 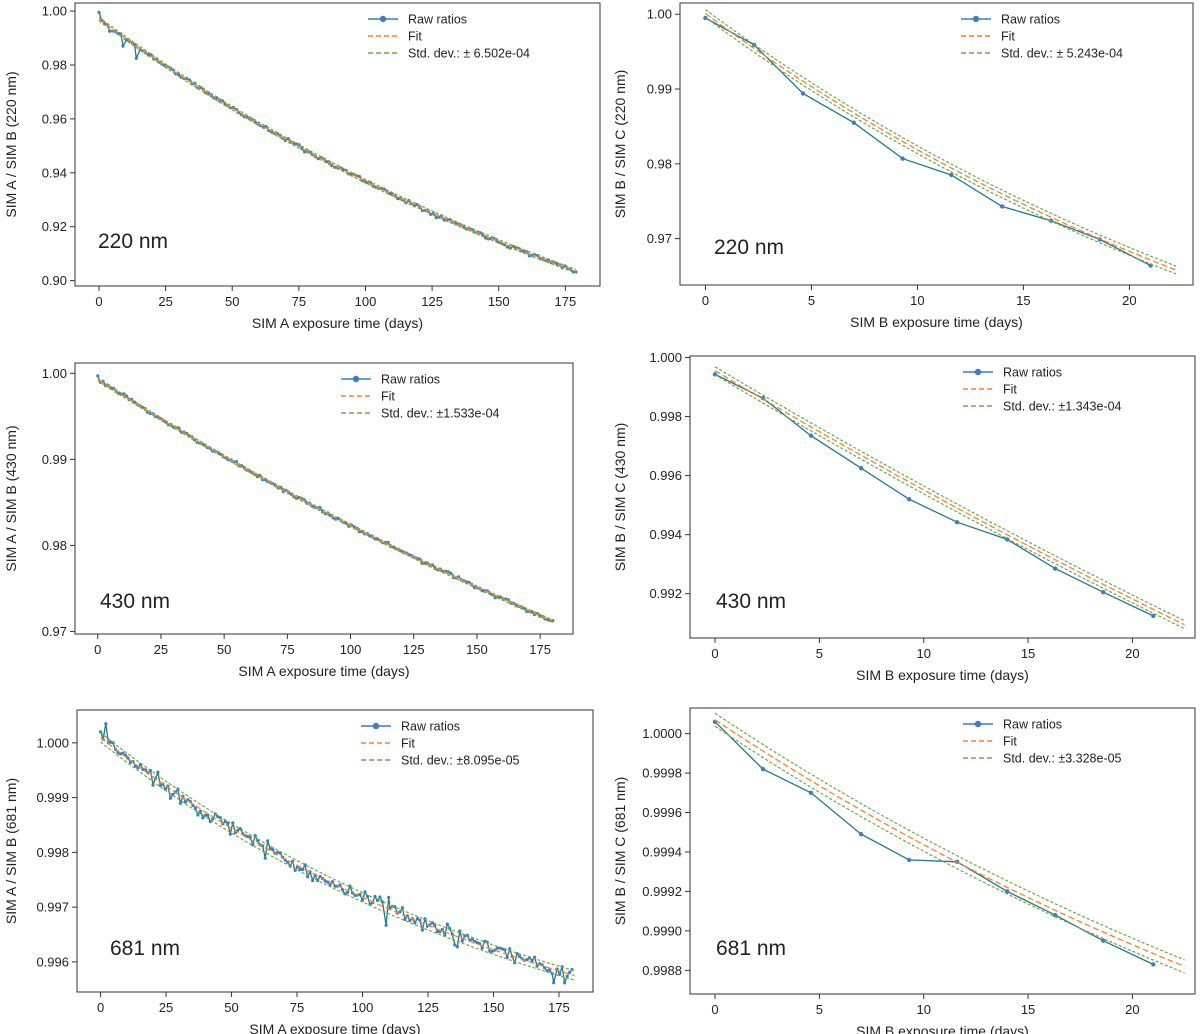 I want to click on x-tick-label: 50, so click(x=224, y=649).